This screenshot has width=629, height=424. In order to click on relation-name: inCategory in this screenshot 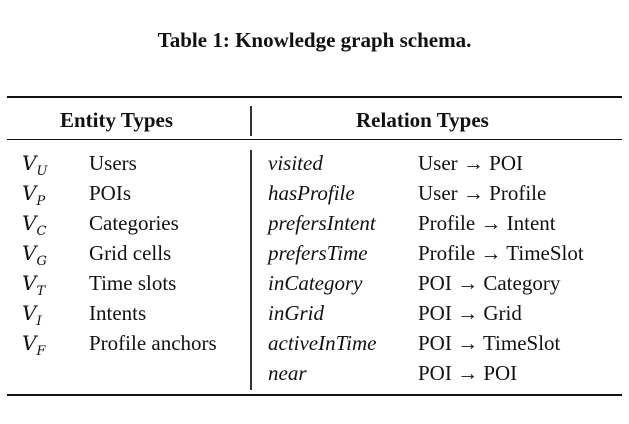, I will do `click(315, 283)`.